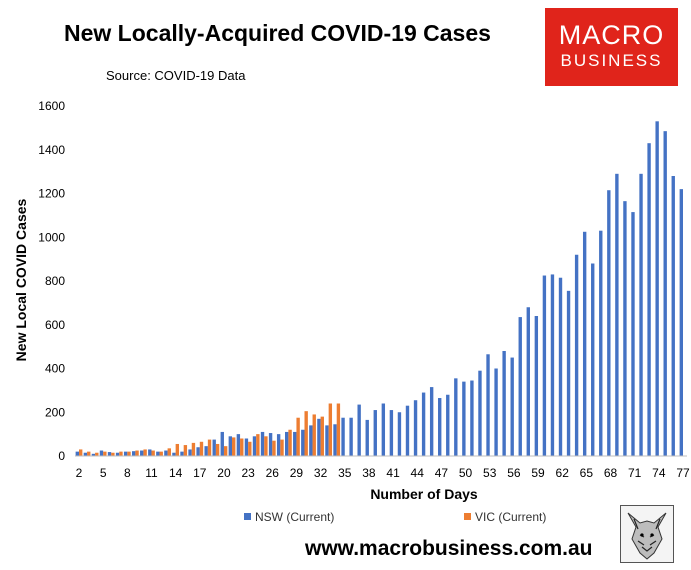  I want to click on x-tick-label: 32, so click(321, 473).